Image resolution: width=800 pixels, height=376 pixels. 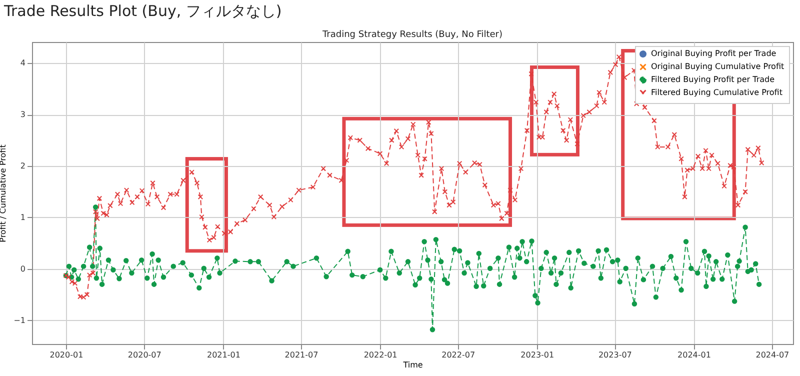 What do you see at coordinates (713, 53) in the screenshot?
I see `legend-label: Original Buying Profit per Trade` at bounding box center [713, 53].